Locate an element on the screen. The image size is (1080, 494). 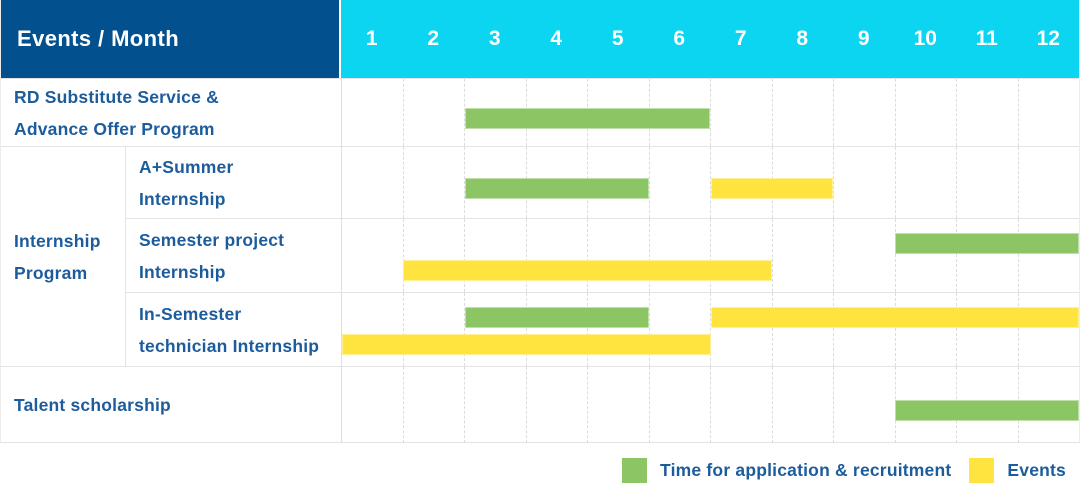
row-label-semester-project: Semester project Internship is located at coordinates (233, 255).